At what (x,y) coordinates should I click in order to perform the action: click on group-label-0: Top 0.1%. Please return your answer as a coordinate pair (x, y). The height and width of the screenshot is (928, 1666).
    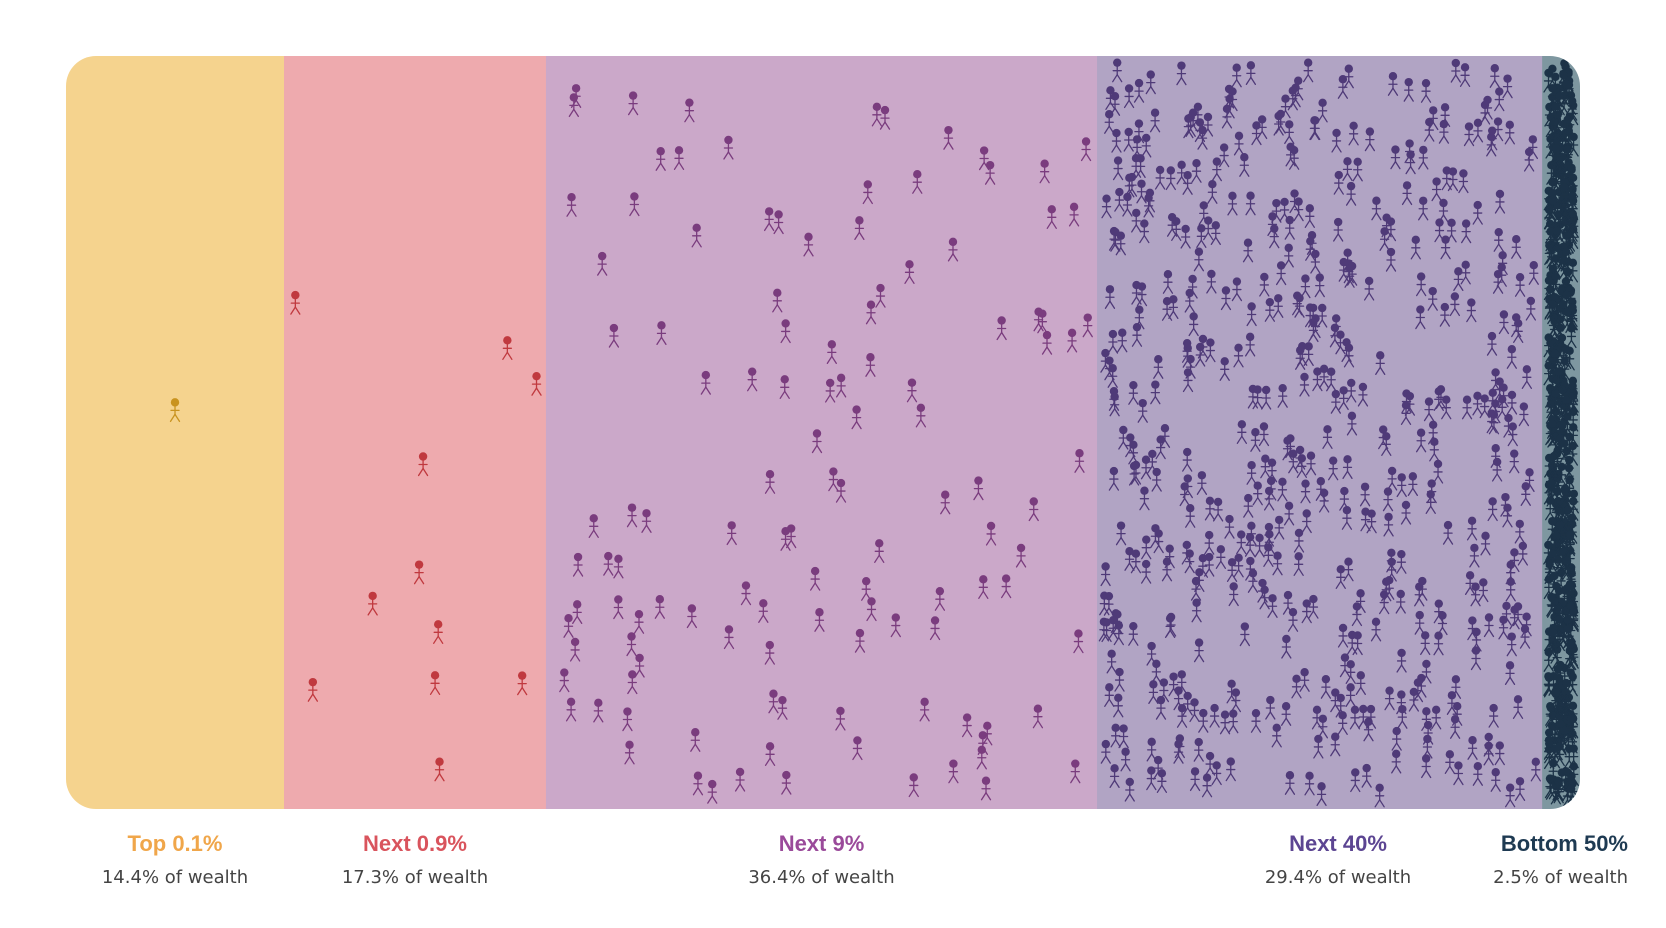
    Looking at the image, I should click on (175, 843).